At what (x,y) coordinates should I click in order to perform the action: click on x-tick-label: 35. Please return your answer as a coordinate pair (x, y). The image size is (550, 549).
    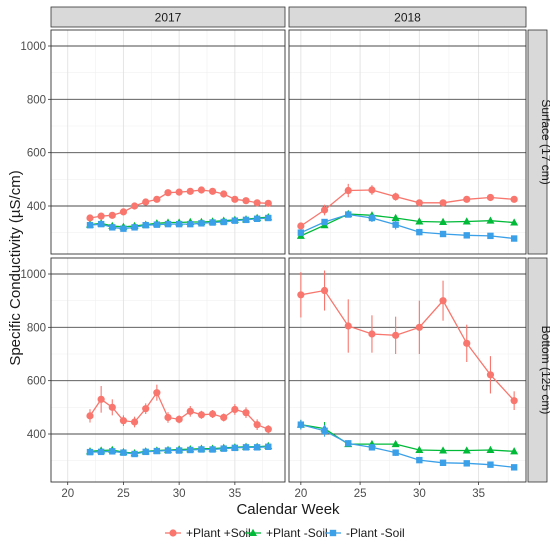
    Looking at the image, I should click on (478, 494).